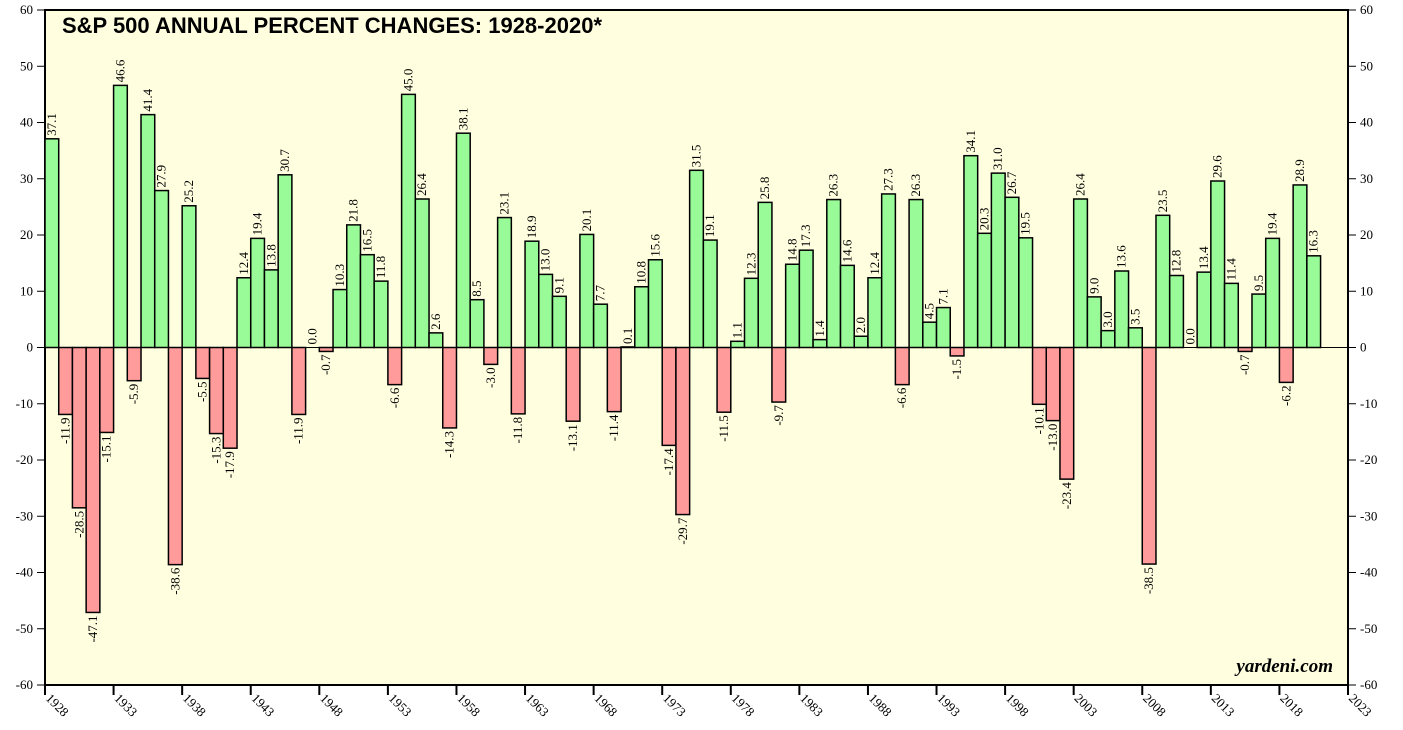 The width and height of the screenshot is (1403, 730). What do you see at coordinates (572, 437) in the screenshot?
I see `value-label: -13.1` at bounding box center [572, 437].